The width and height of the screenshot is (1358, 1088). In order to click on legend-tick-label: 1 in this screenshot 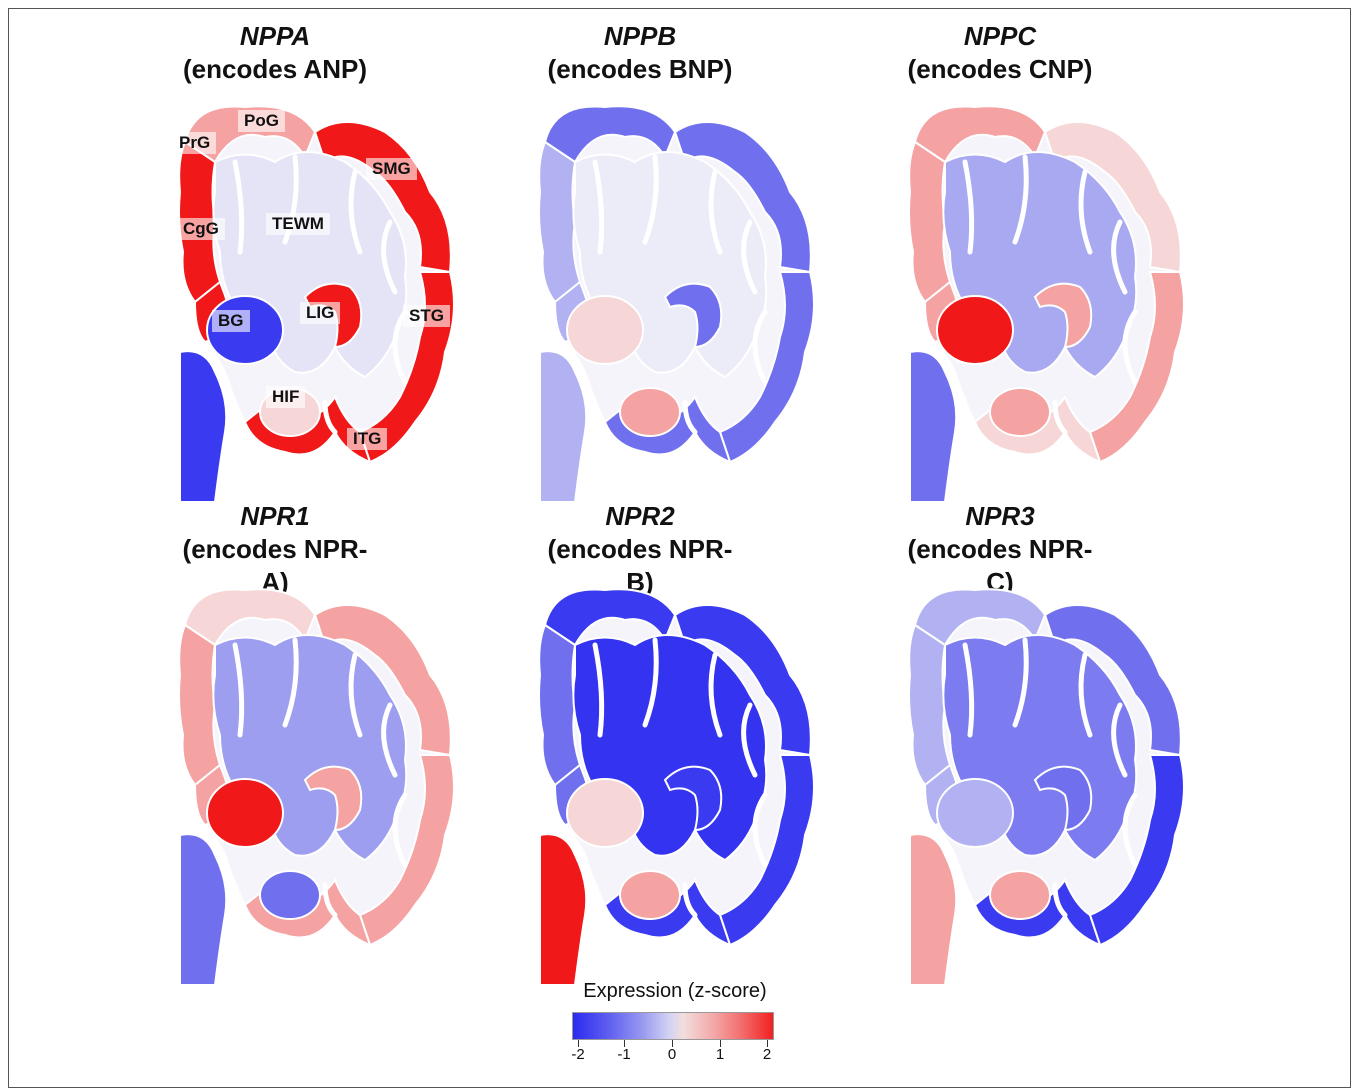, I will do `click(720, 1054)`.